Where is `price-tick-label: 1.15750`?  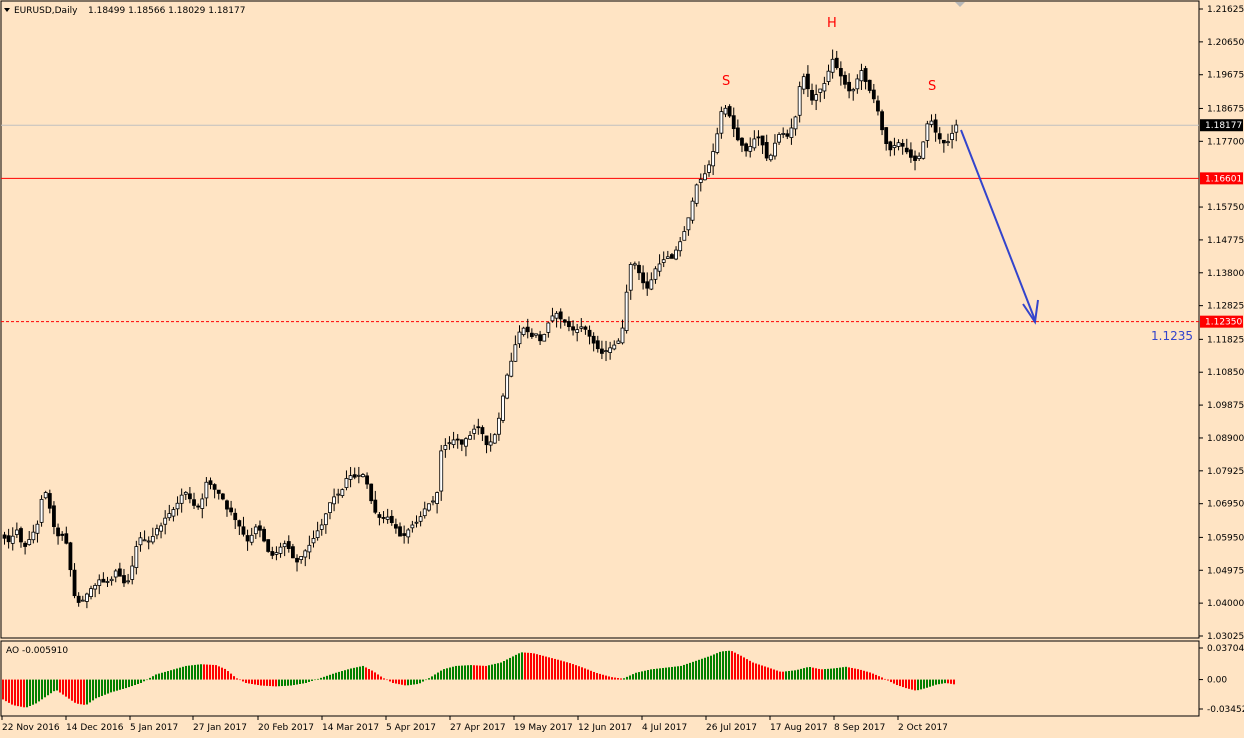
price-tick-label: 1.15750 is located at coordinates (1225, 208).